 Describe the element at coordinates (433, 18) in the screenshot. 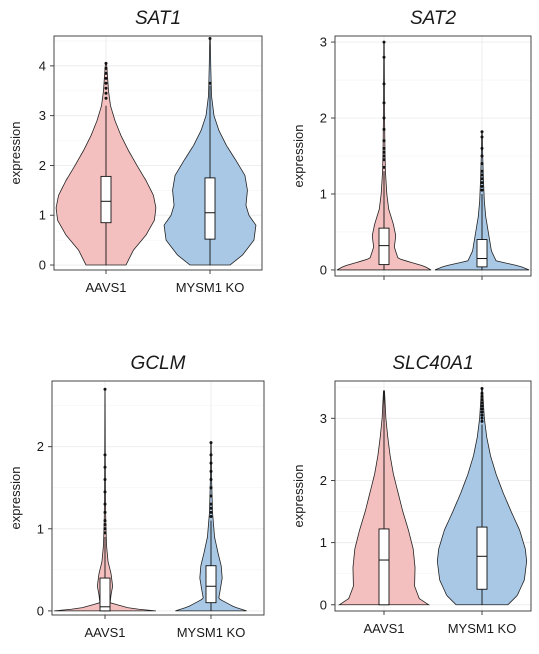

I see `chart-title: SAT2` at that location.